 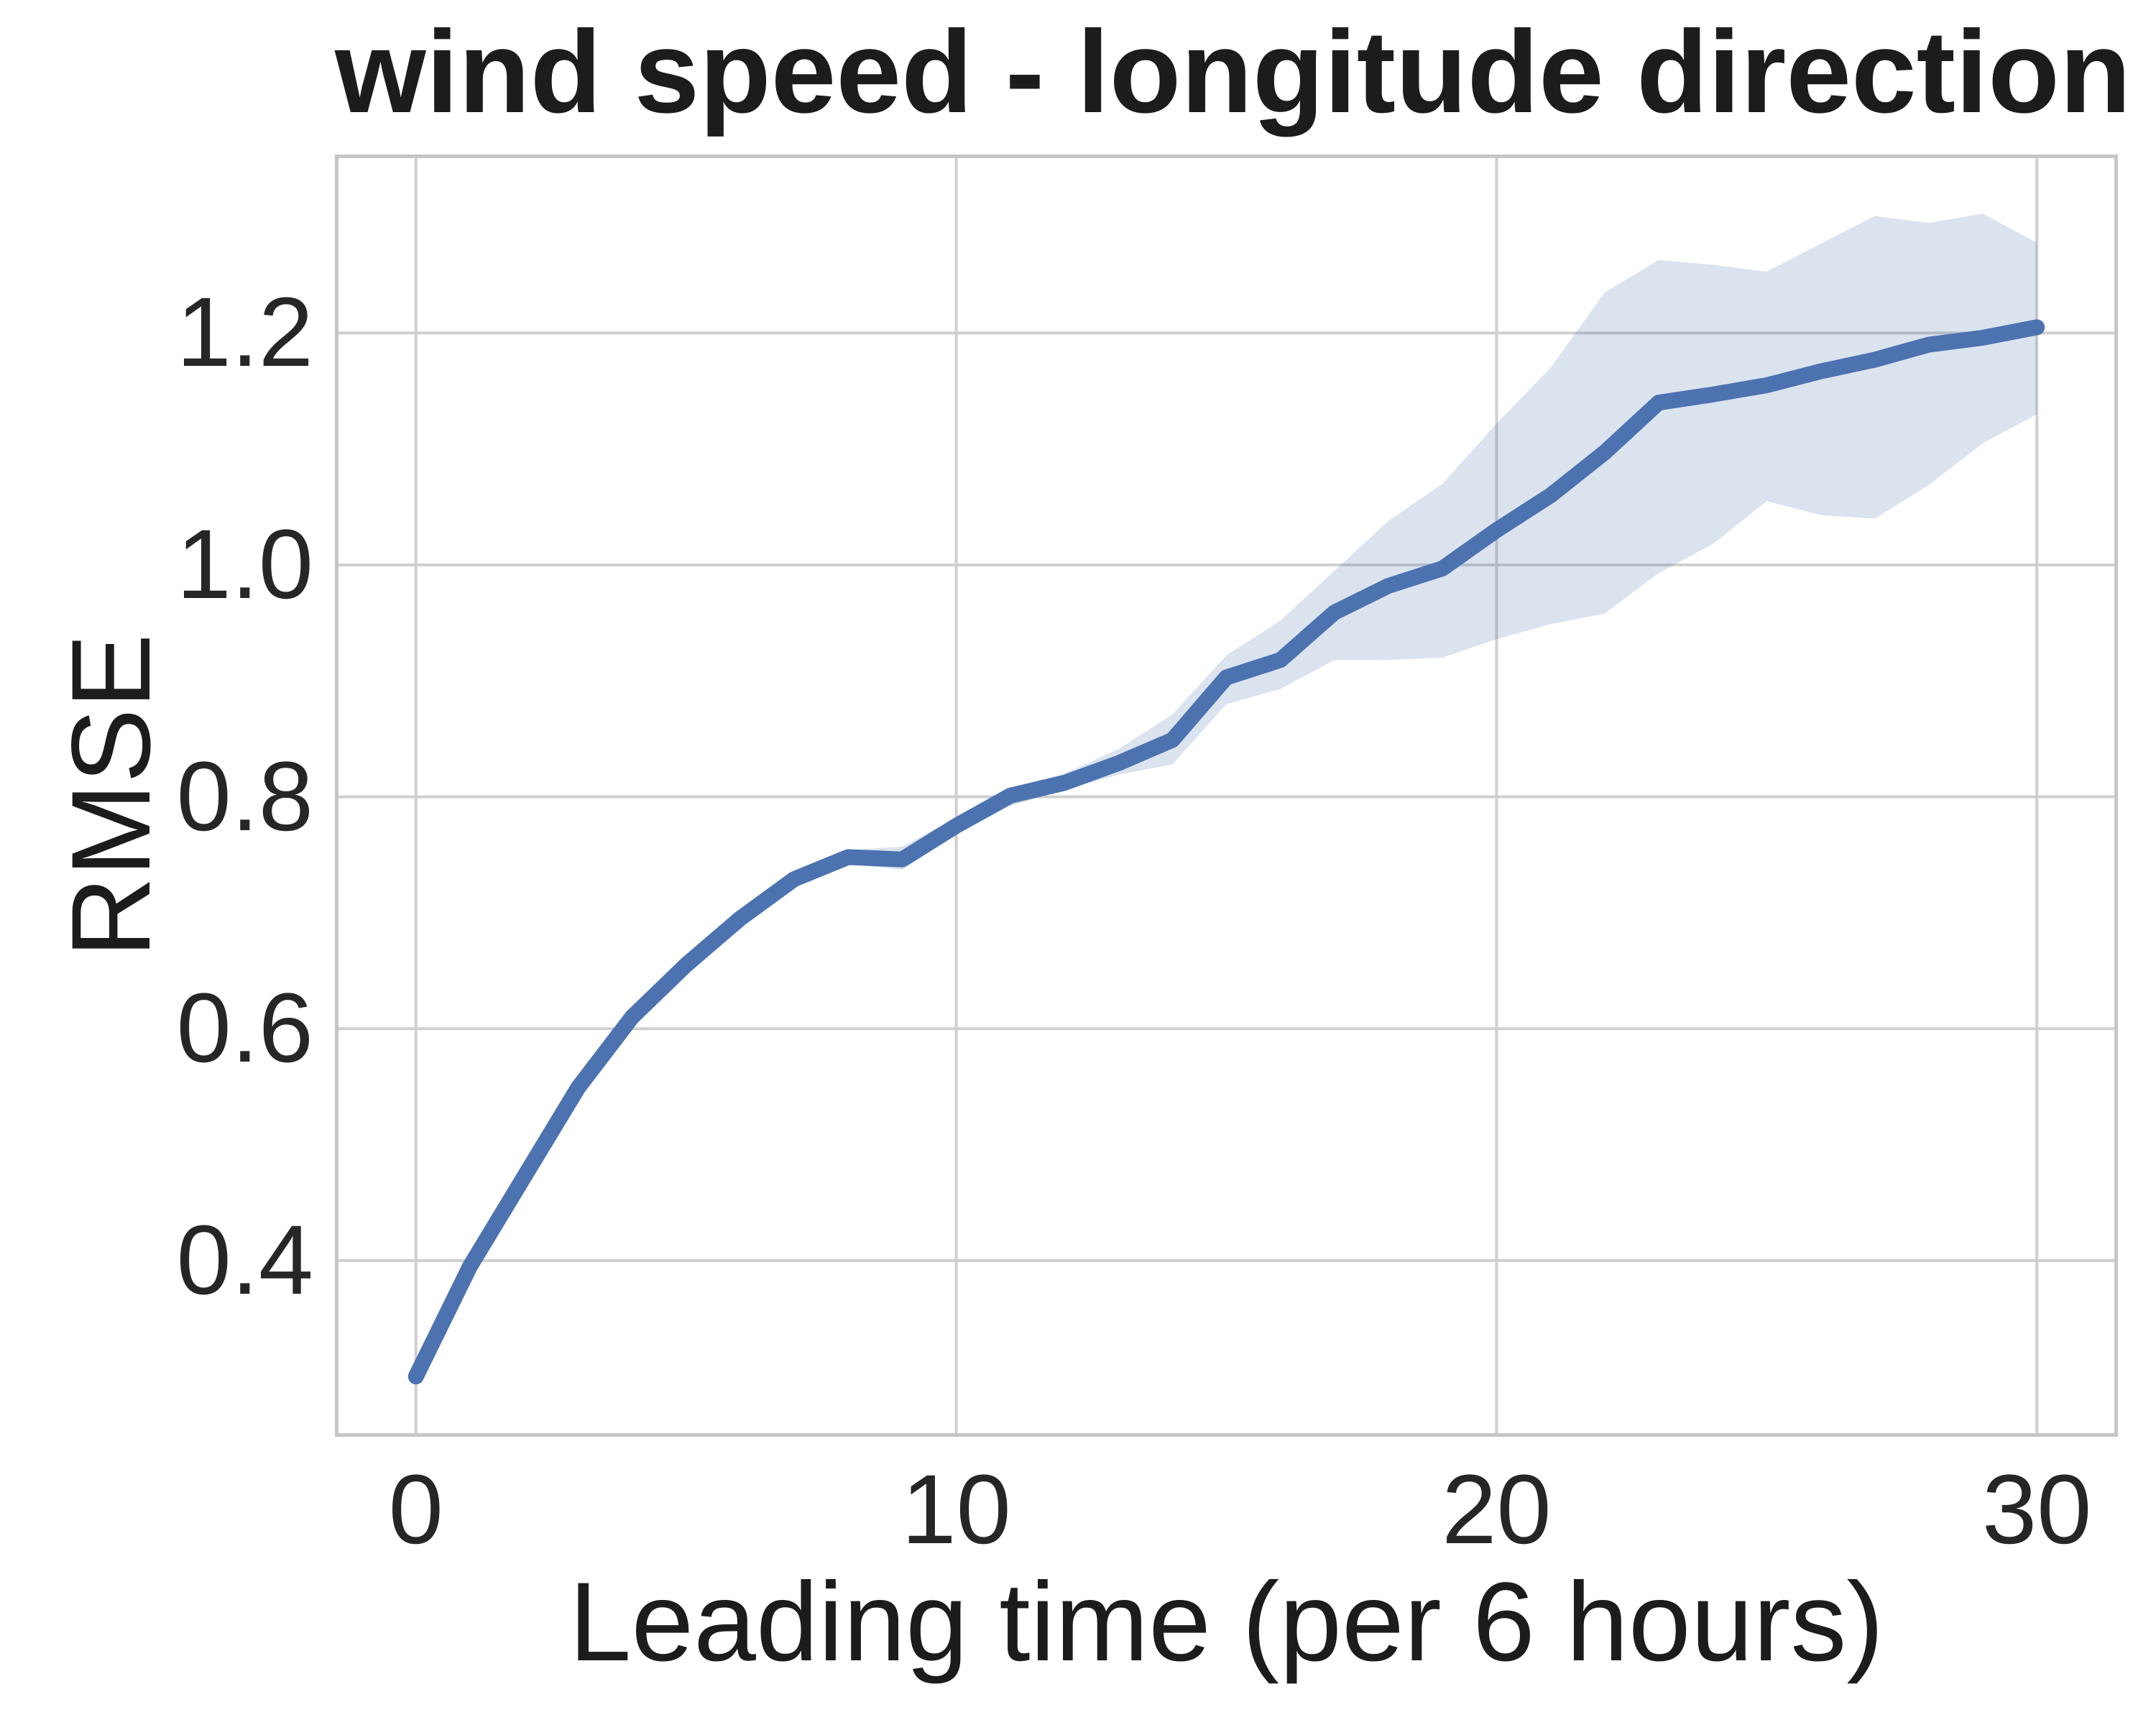 I want to click on y-tick-label: 1.2, so click(x=244, y=332).